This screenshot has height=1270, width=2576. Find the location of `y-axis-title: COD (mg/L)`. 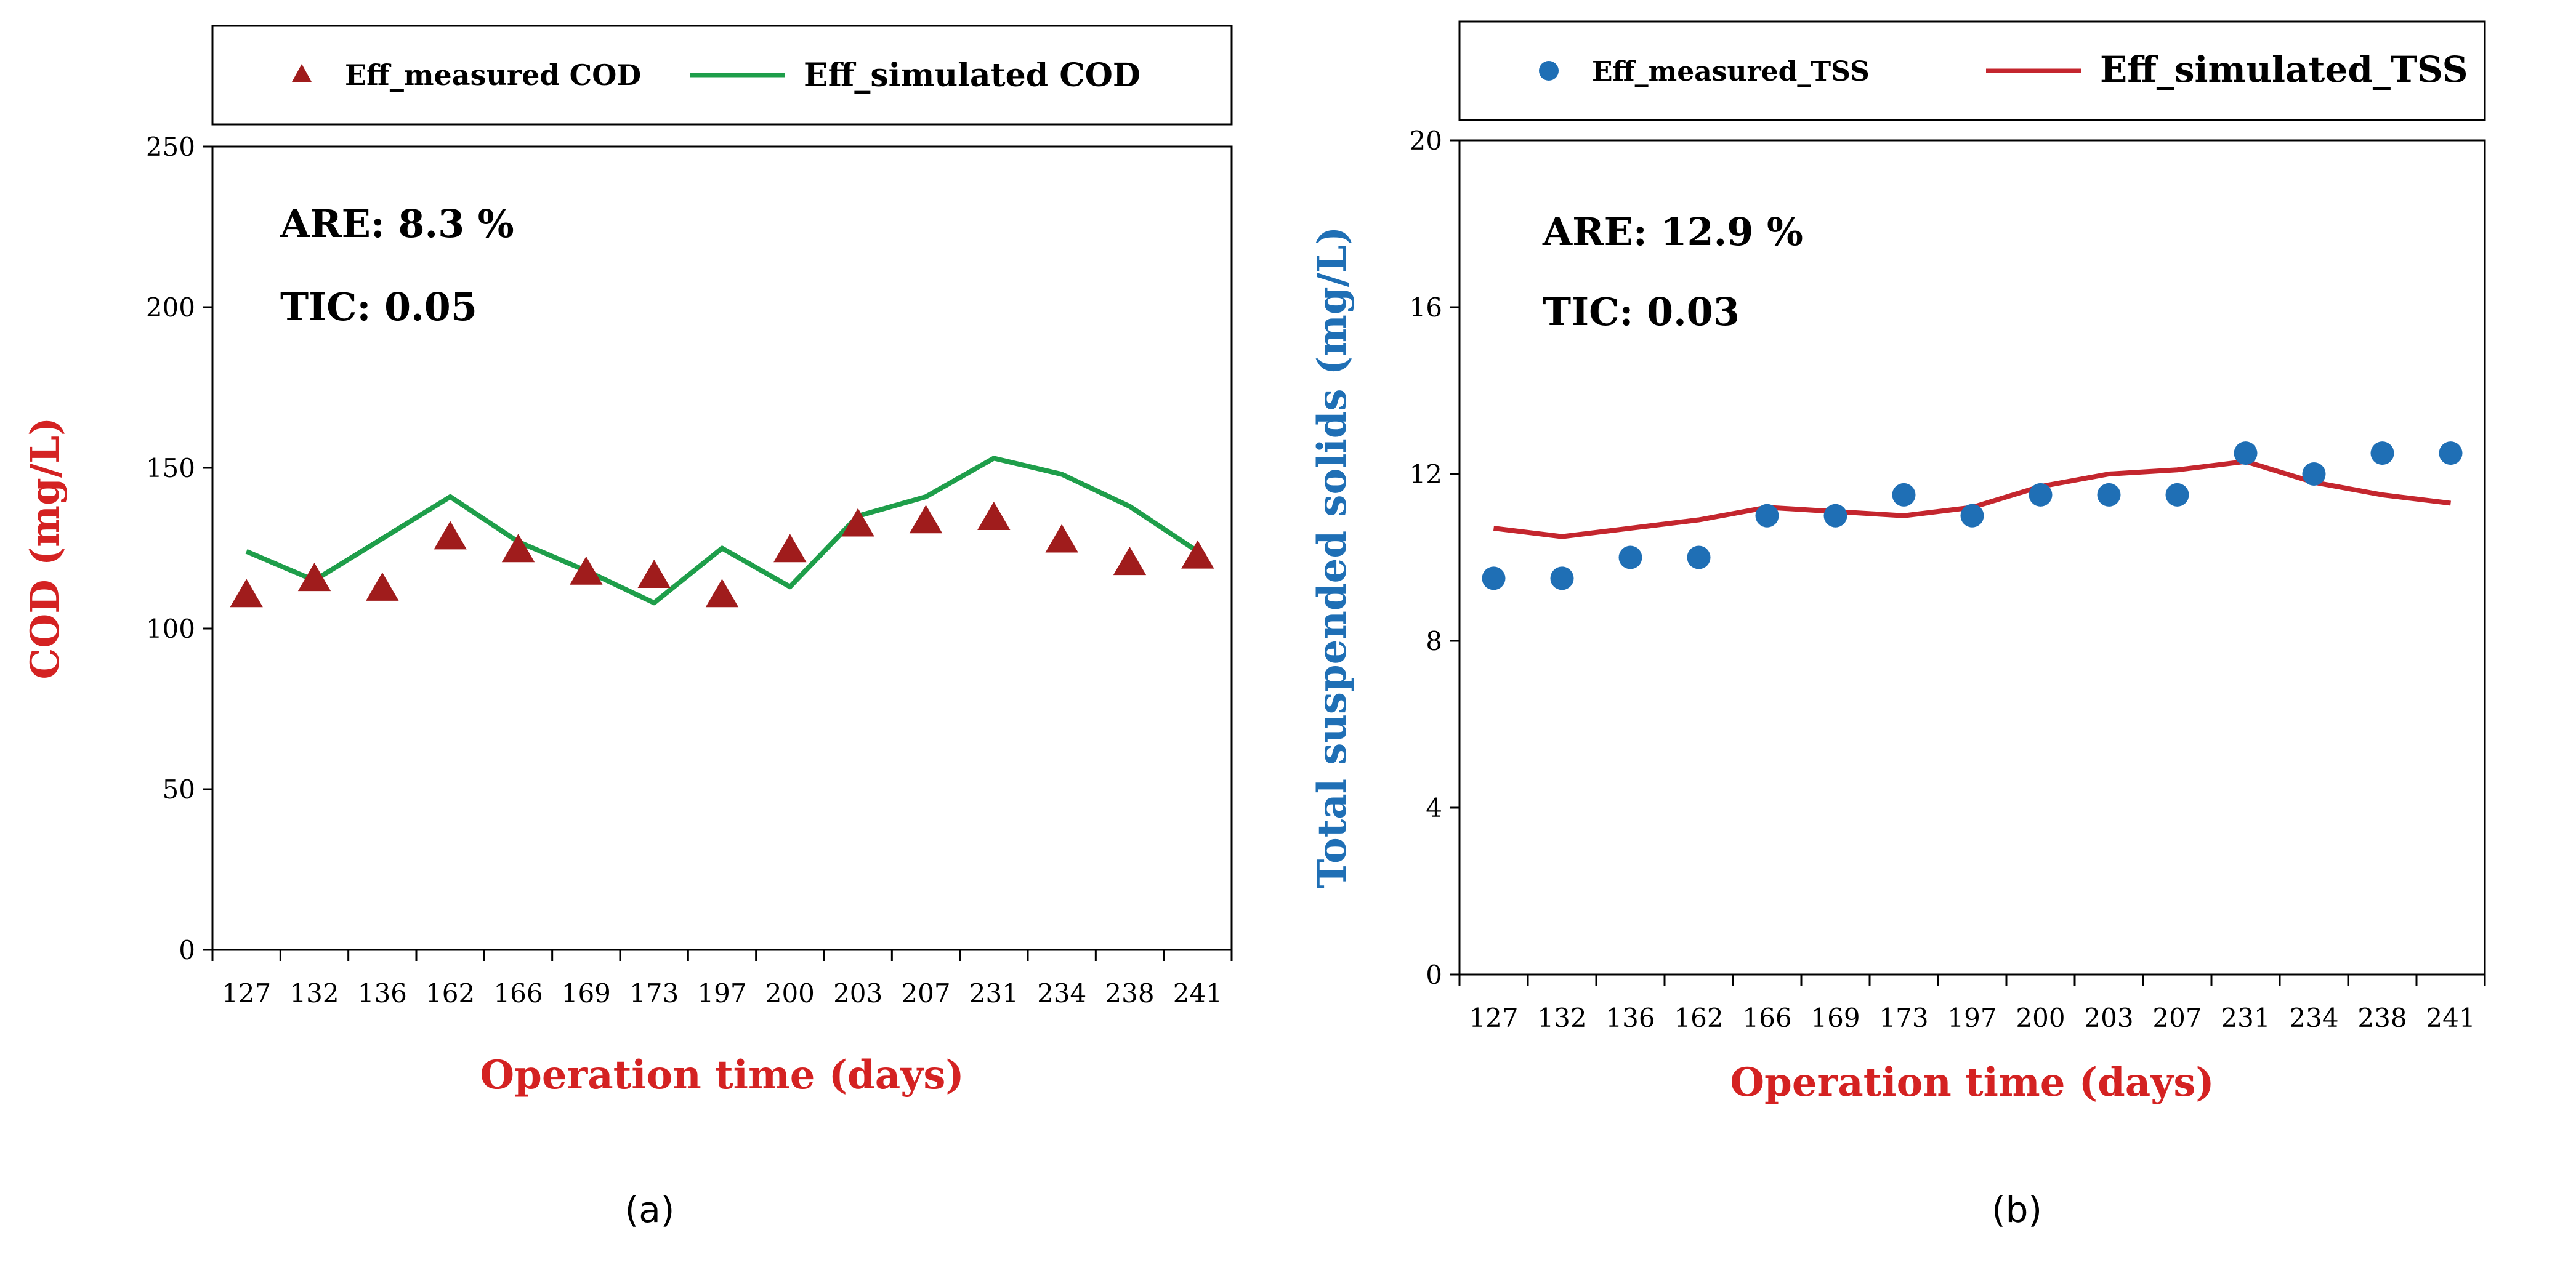

y-axis-title: COD (mg/L) is located at coordinates (45, 548).